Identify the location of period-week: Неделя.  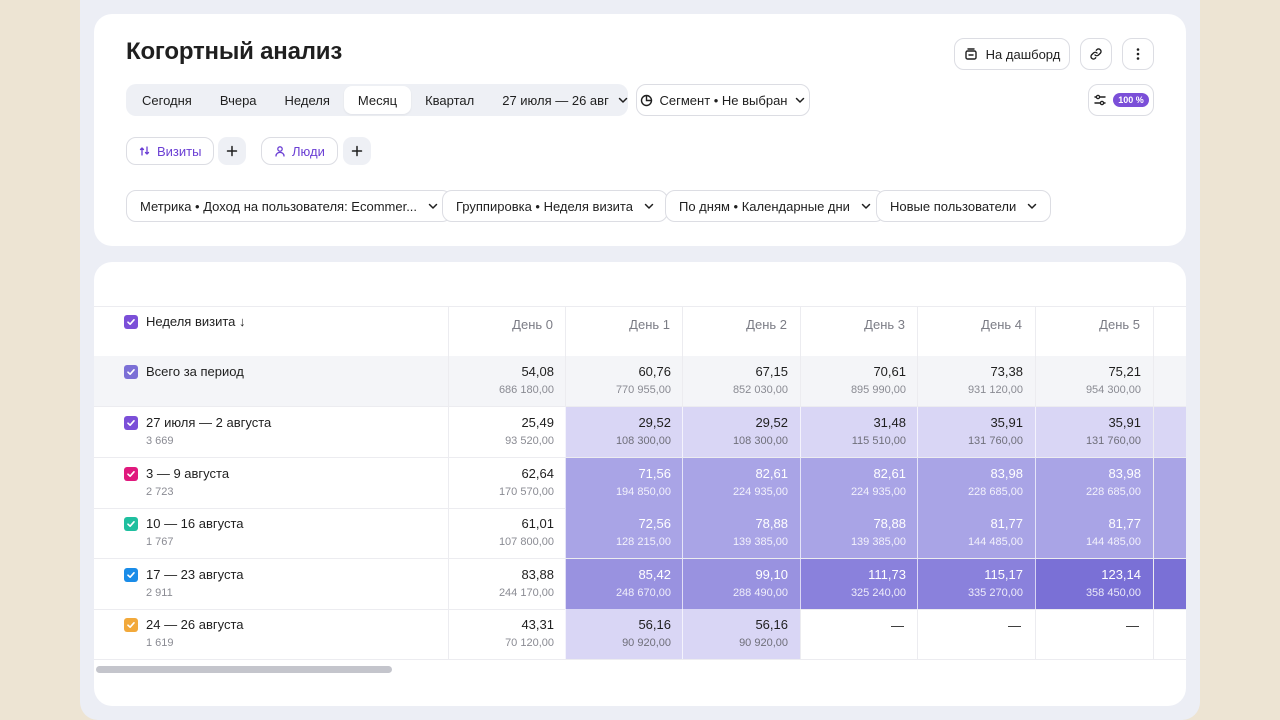
(307, 100).